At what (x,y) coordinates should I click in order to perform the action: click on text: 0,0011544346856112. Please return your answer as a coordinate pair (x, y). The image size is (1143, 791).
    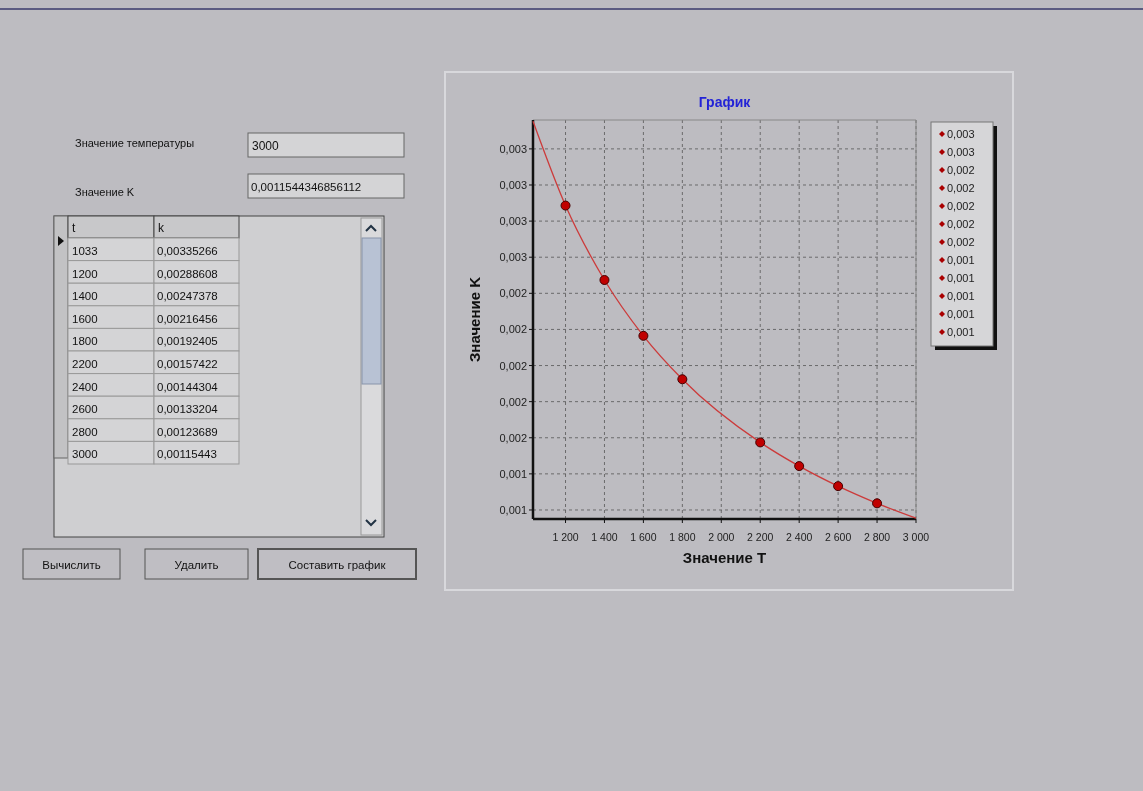
    Looking at the image, I should click on (306, 187).